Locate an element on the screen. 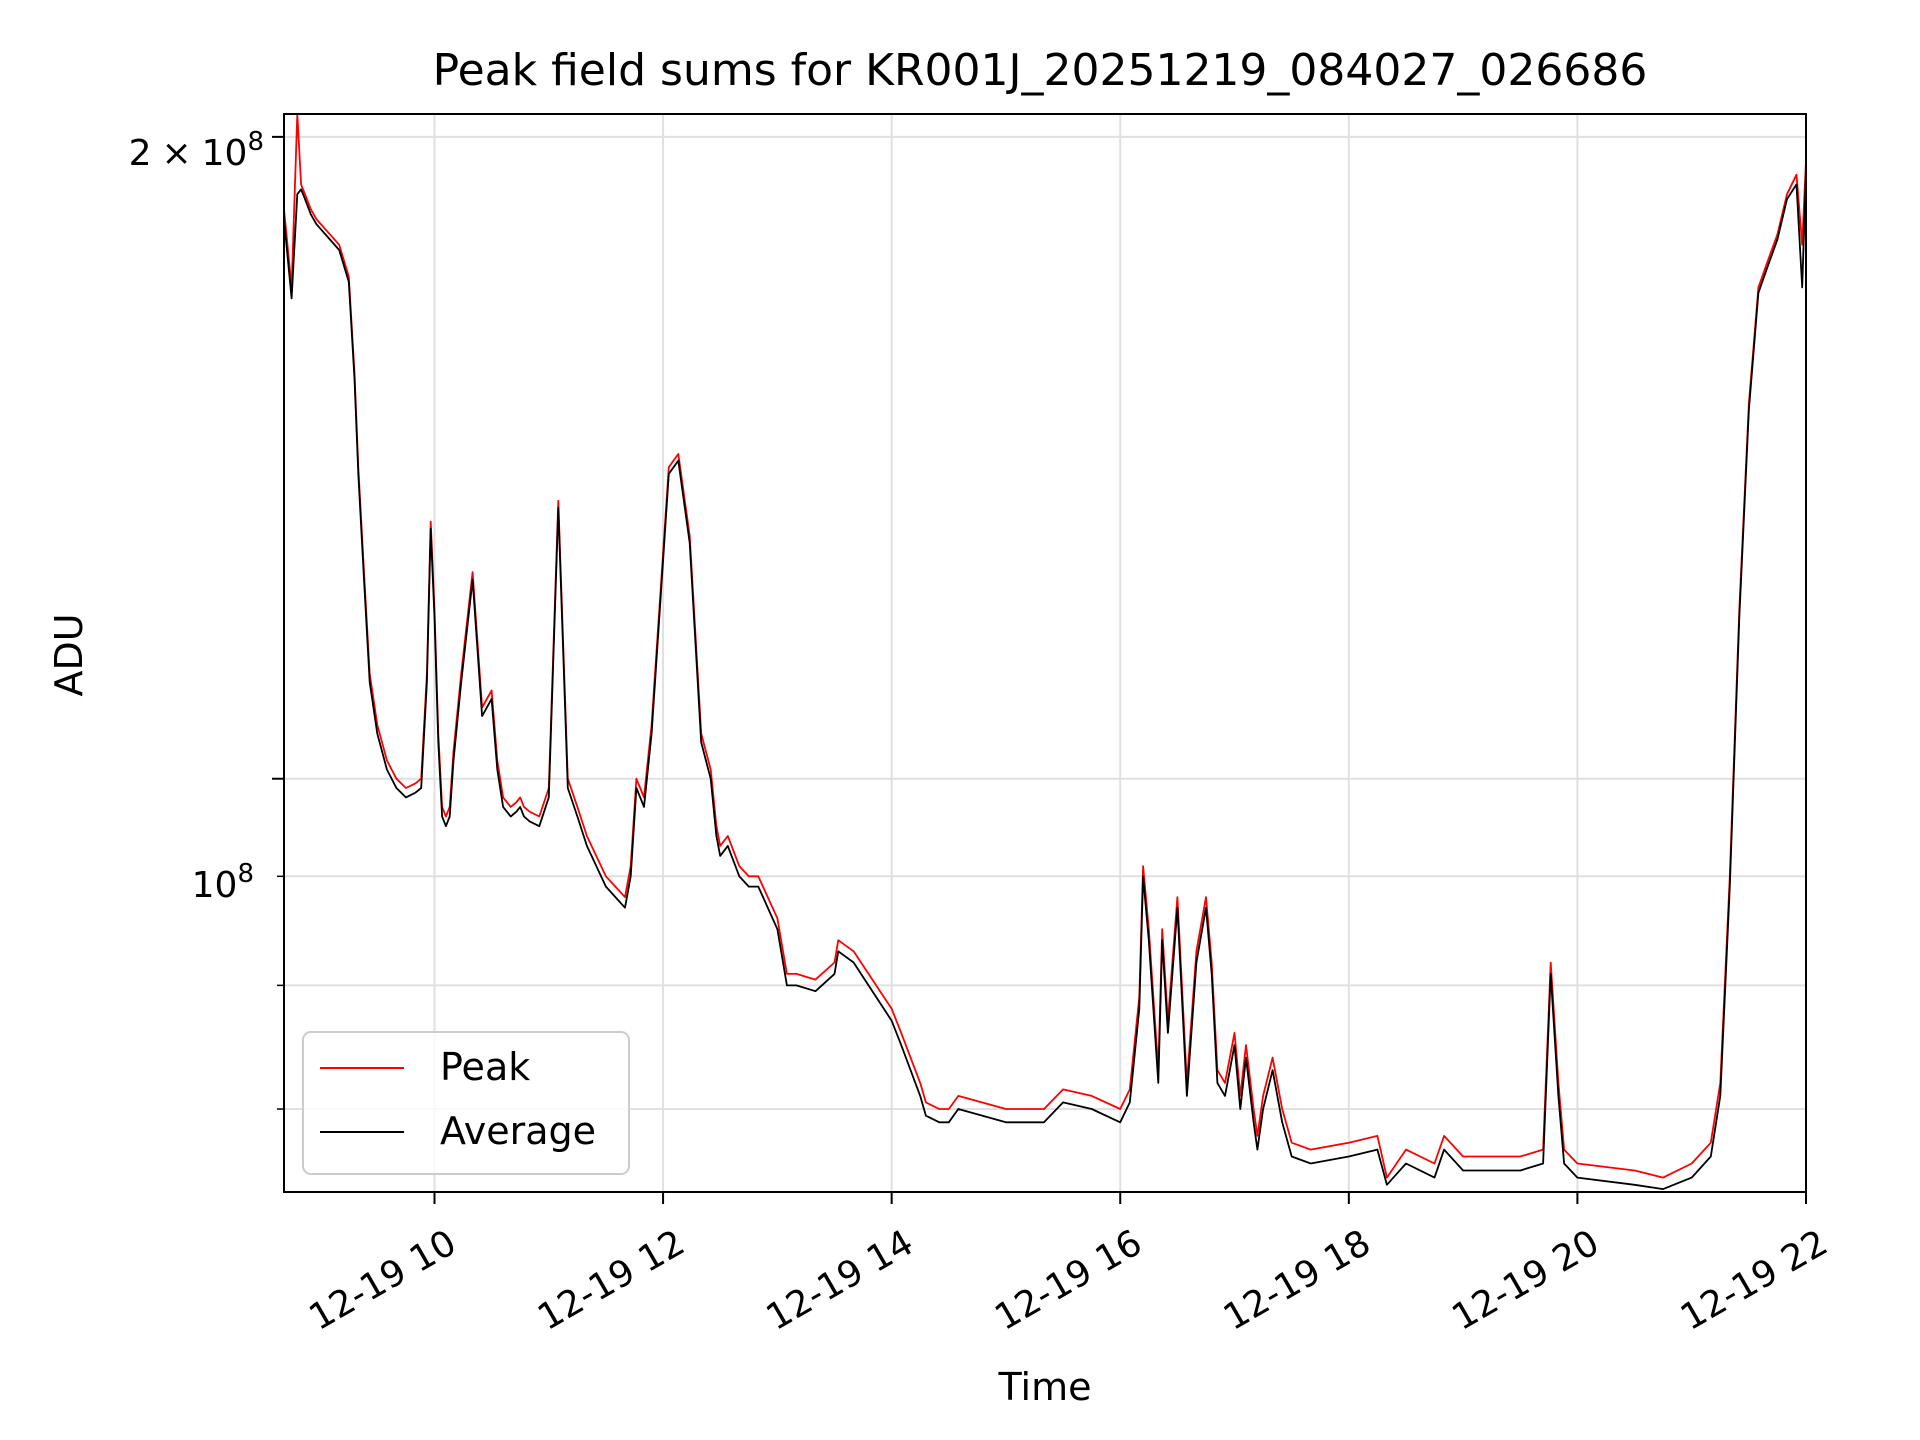 The width and height of the screenshot is (1920, 1440). y-tick-times: × is located at coordinates (176, 153).